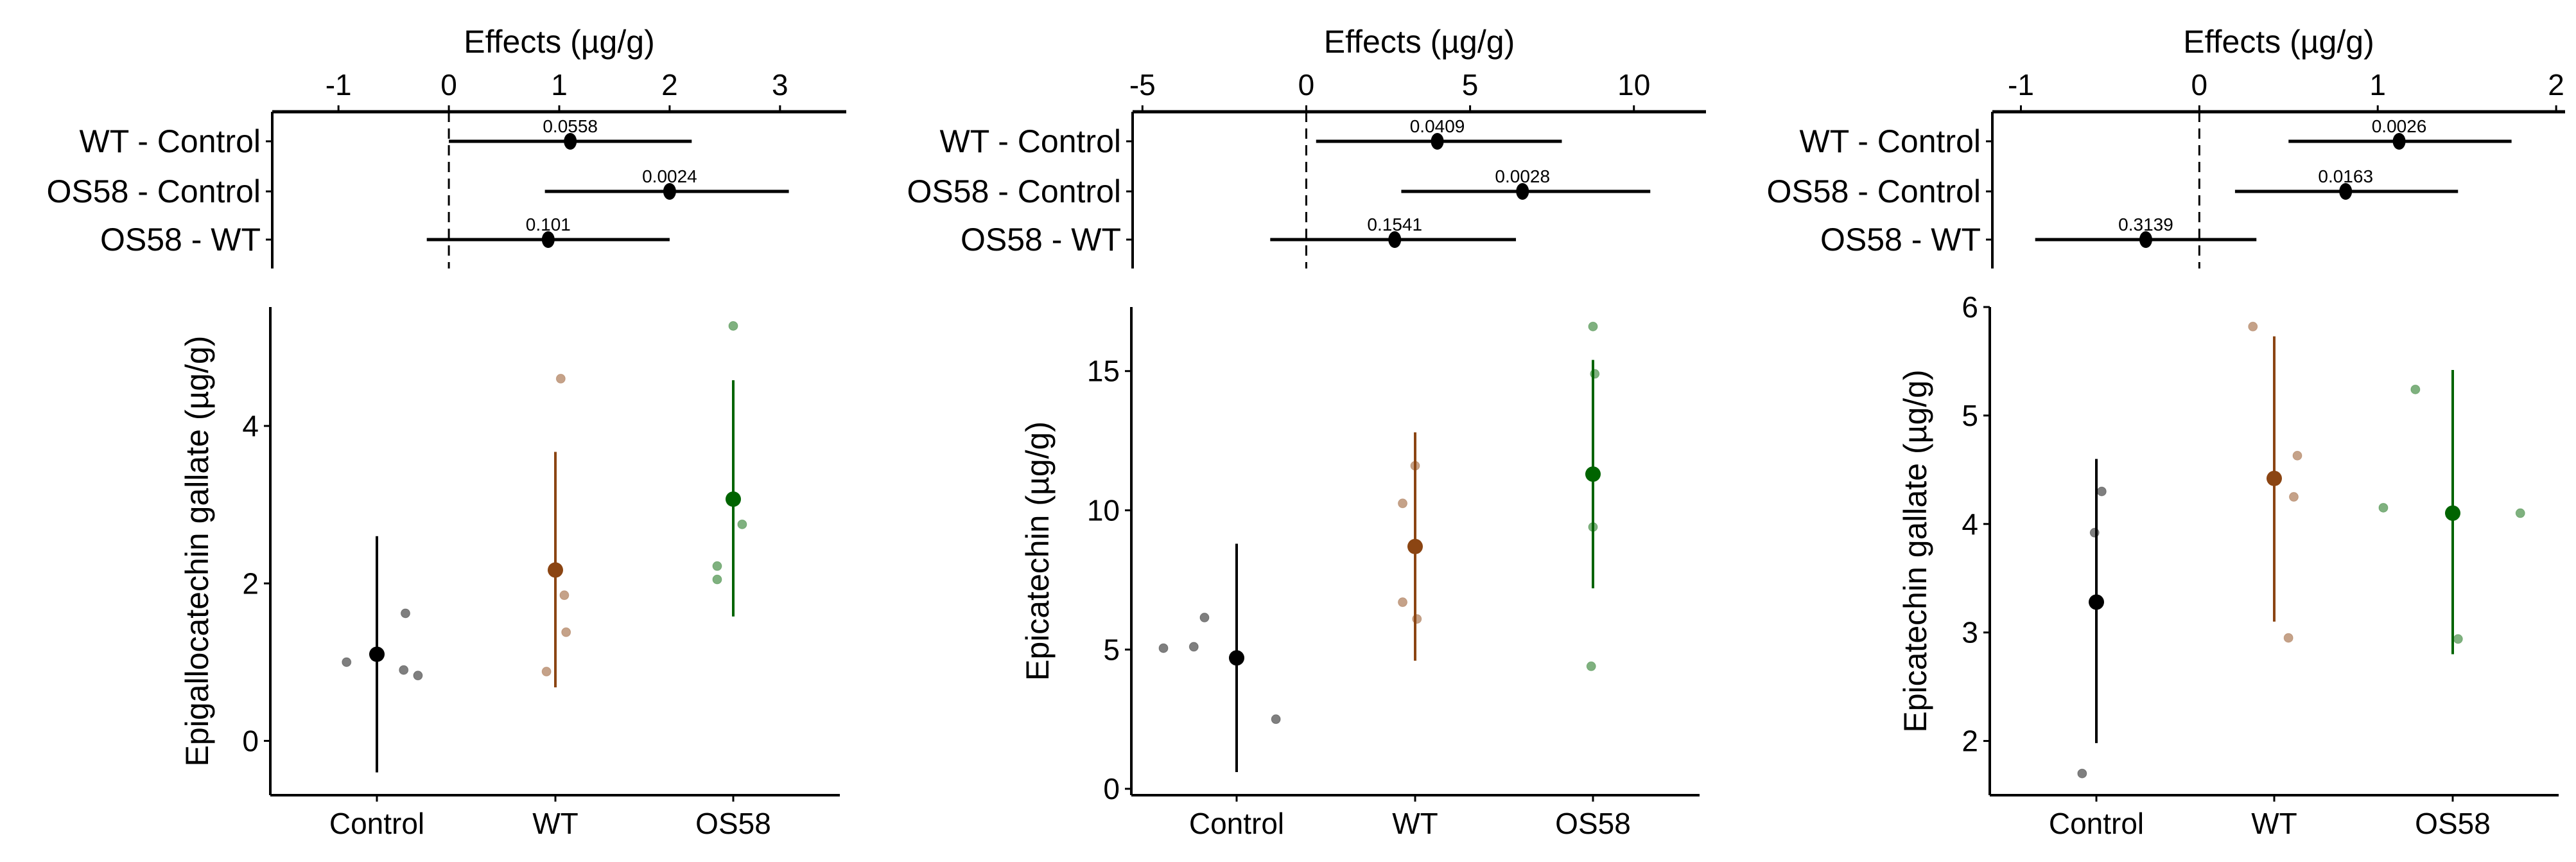 This screenshot has height=862, width=2576. I want to click on forest-p-value-label: 0.0026, so click(2399, 126).